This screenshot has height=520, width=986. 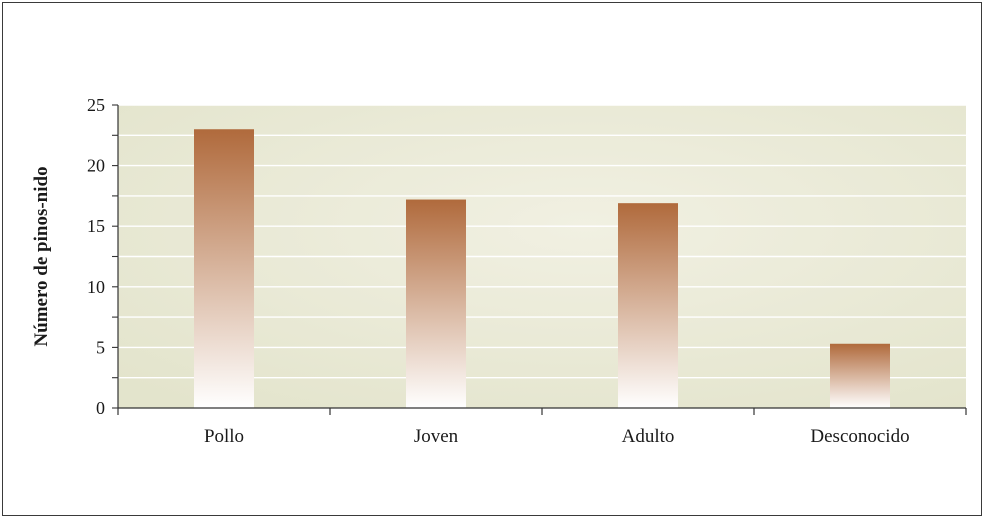 What do you see at coordinates (224, 269) in the screenshot?
I see `bar-pollo` at bounding box center [224, 269].